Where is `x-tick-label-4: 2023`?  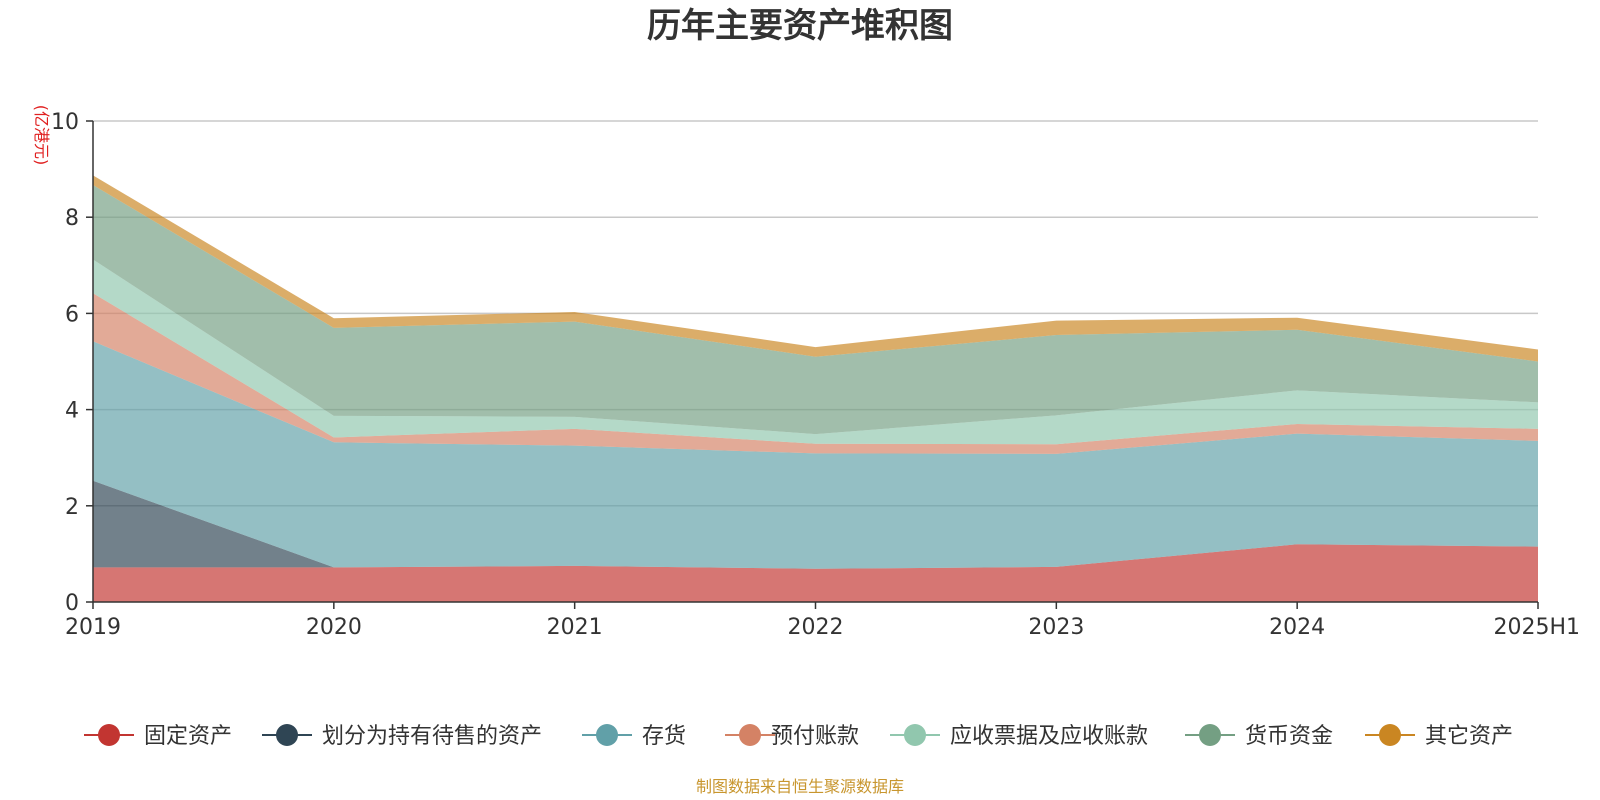 x-tick-label-4: 2023 is located at coordinates (1056, 627).